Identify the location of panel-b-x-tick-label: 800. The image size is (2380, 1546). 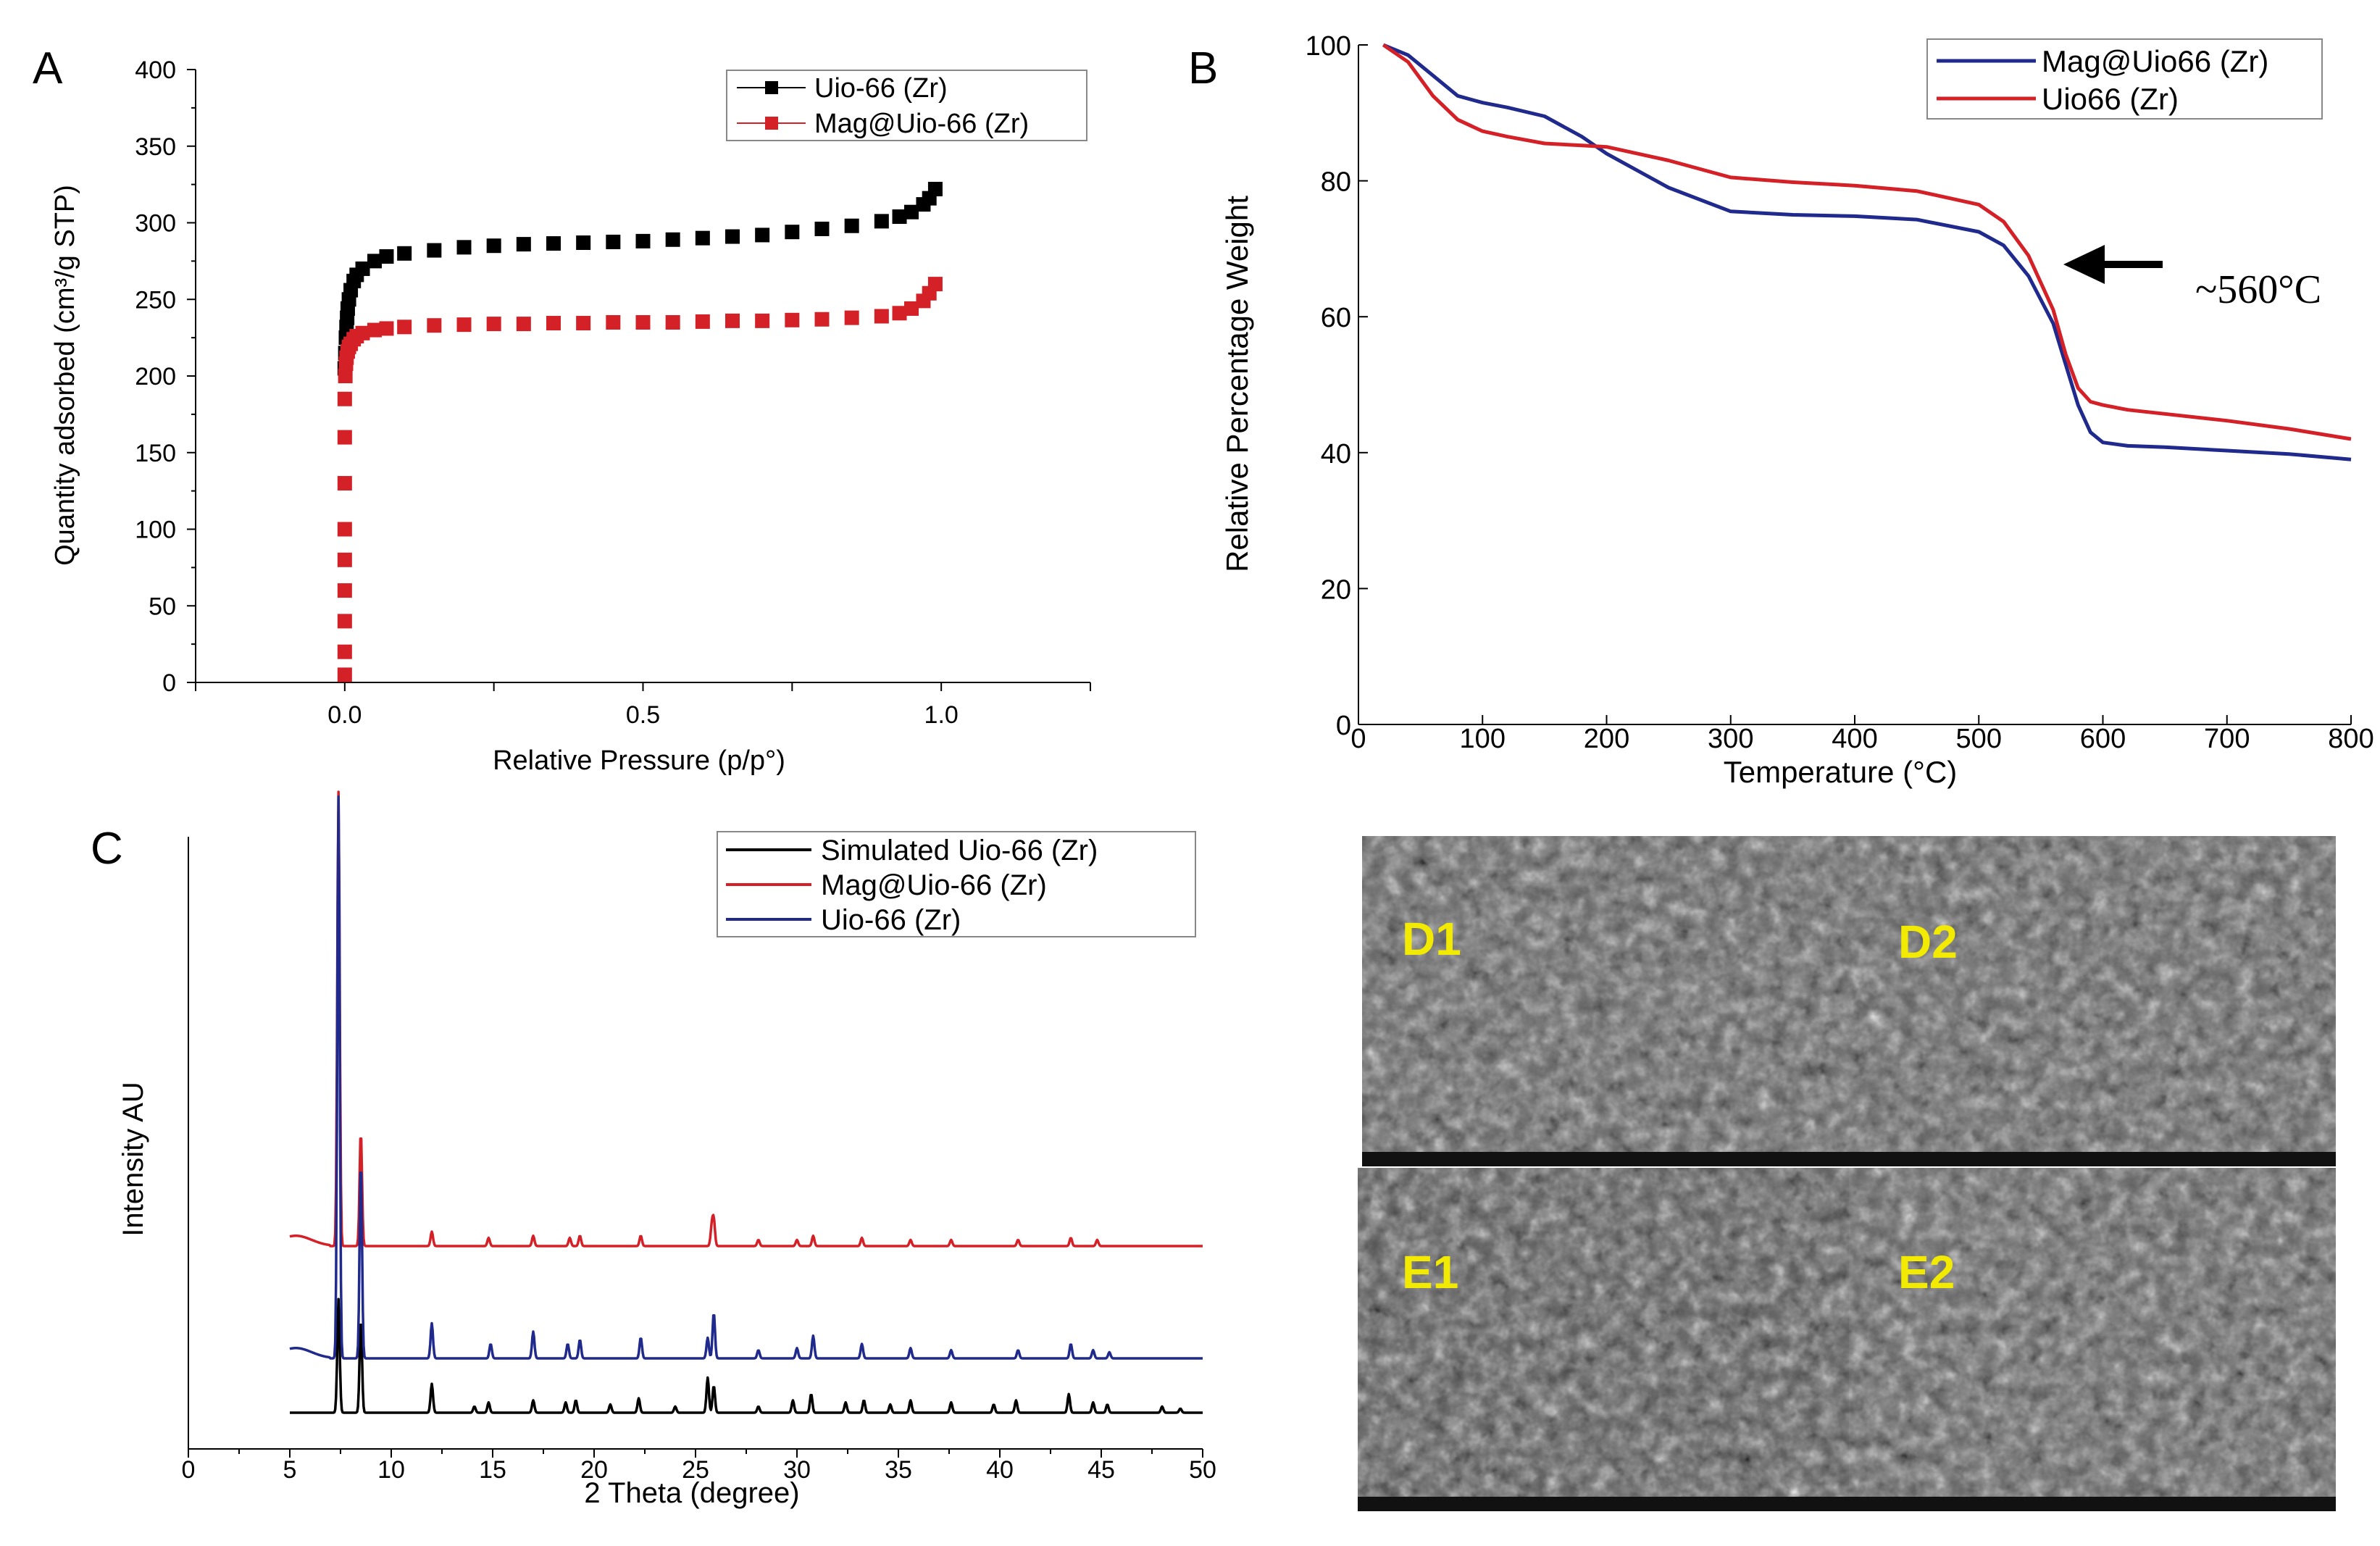
(2350, 739).